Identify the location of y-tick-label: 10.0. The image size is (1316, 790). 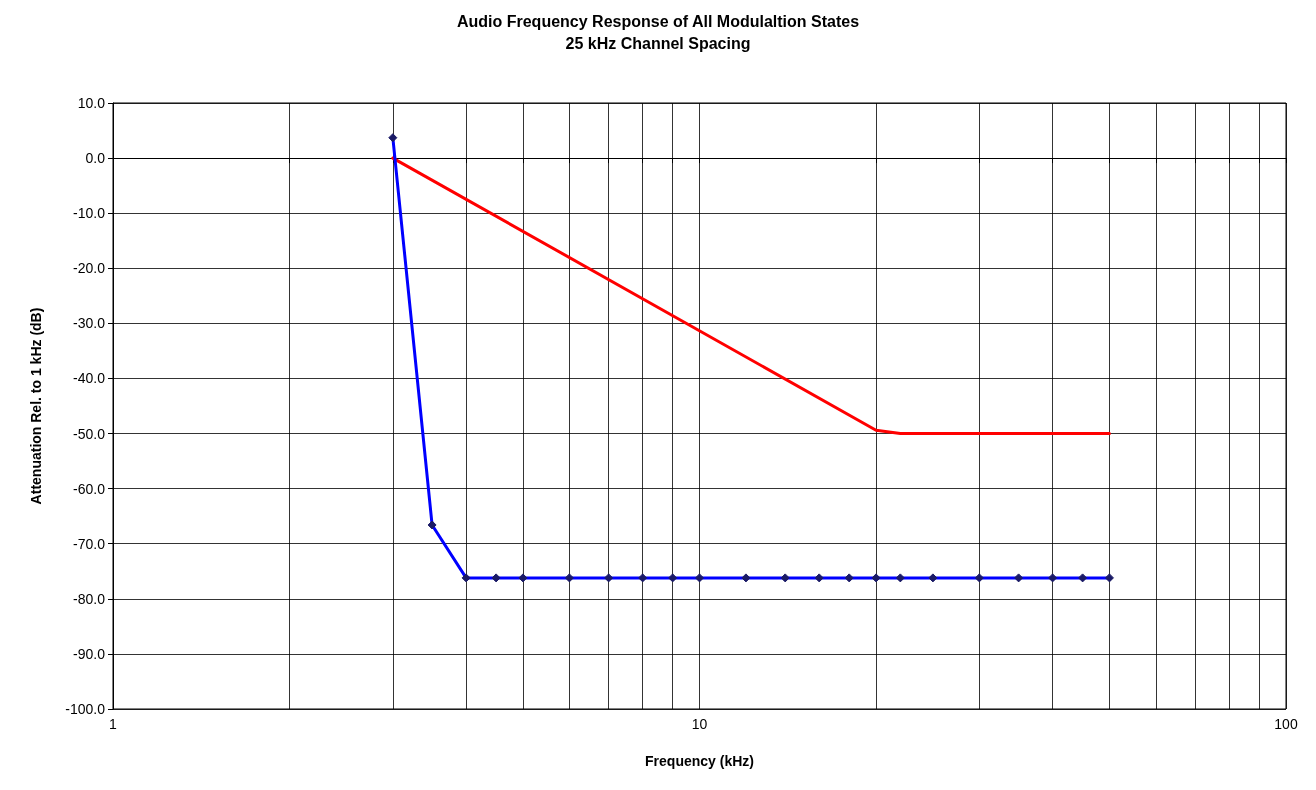
(91, 103).